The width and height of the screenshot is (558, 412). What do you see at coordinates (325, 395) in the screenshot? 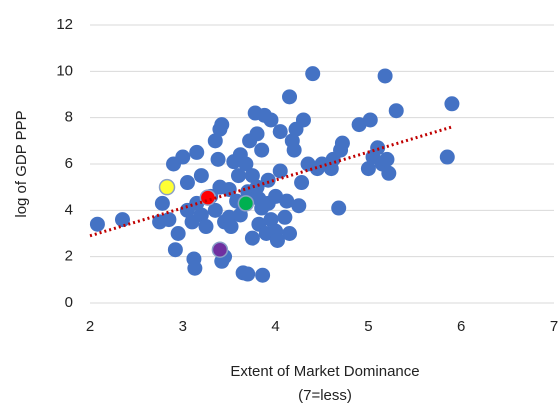
I see `x-axis-label: (7=less)` at bounding box center [325, 395].